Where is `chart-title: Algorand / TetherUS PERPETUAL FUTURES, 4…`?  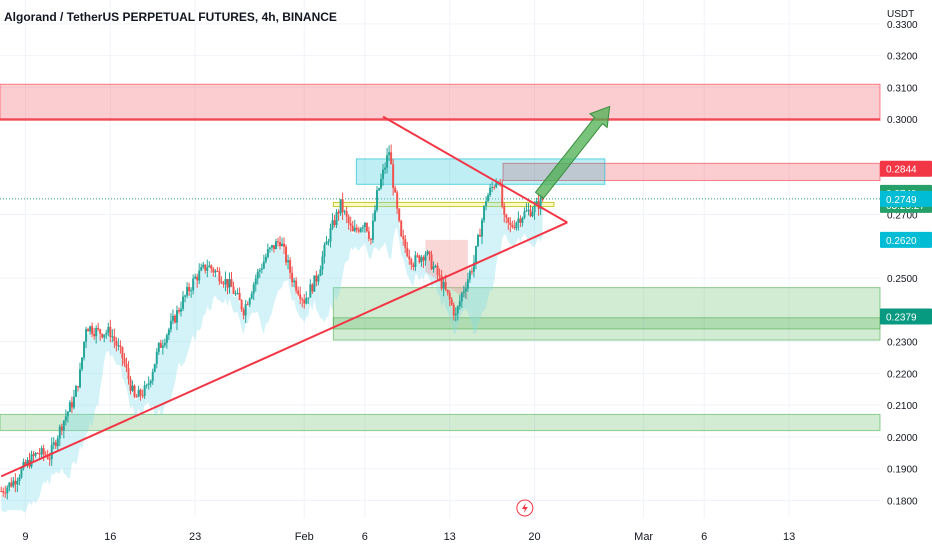
chart-title: Algorand / TetherUS PERPETUAL FUTURES, 4… is located at coordinates (170, 17).